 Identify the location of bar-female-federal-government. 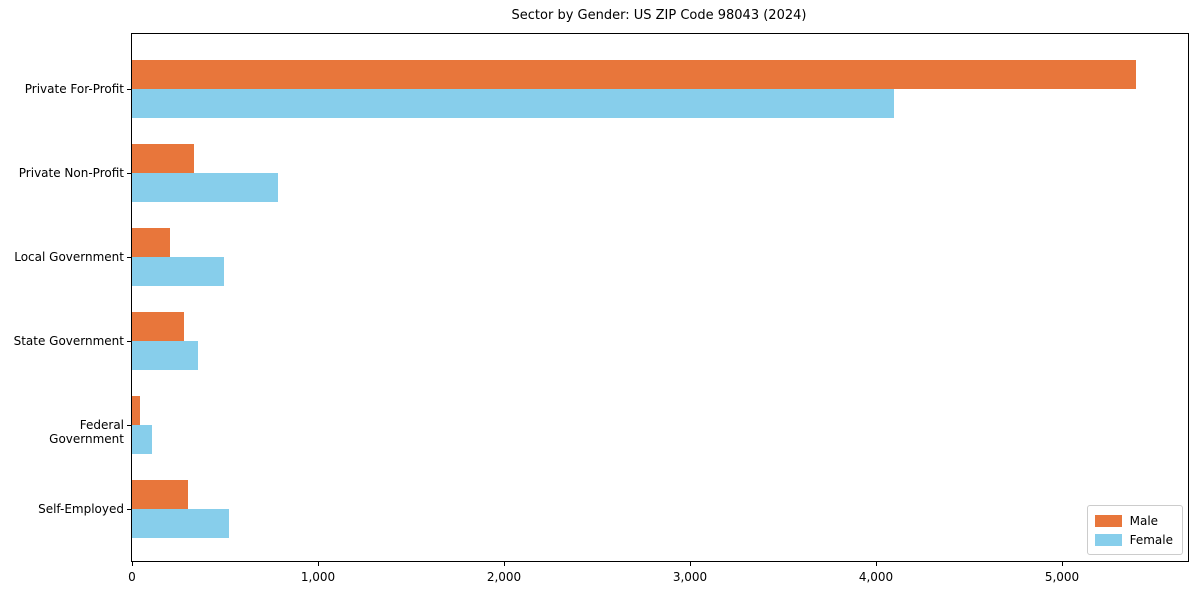
(142, 439).